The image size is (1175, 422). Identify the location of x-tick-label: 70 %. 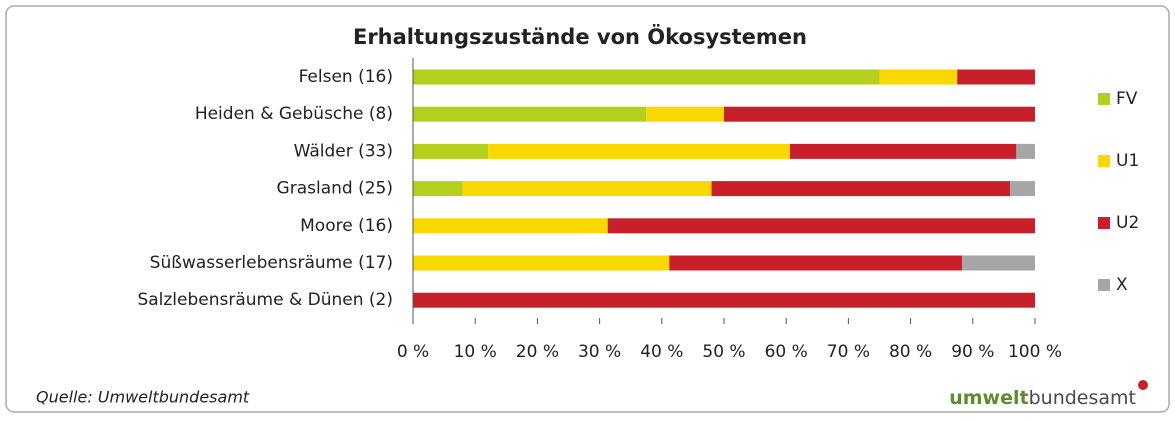
(848, 352).